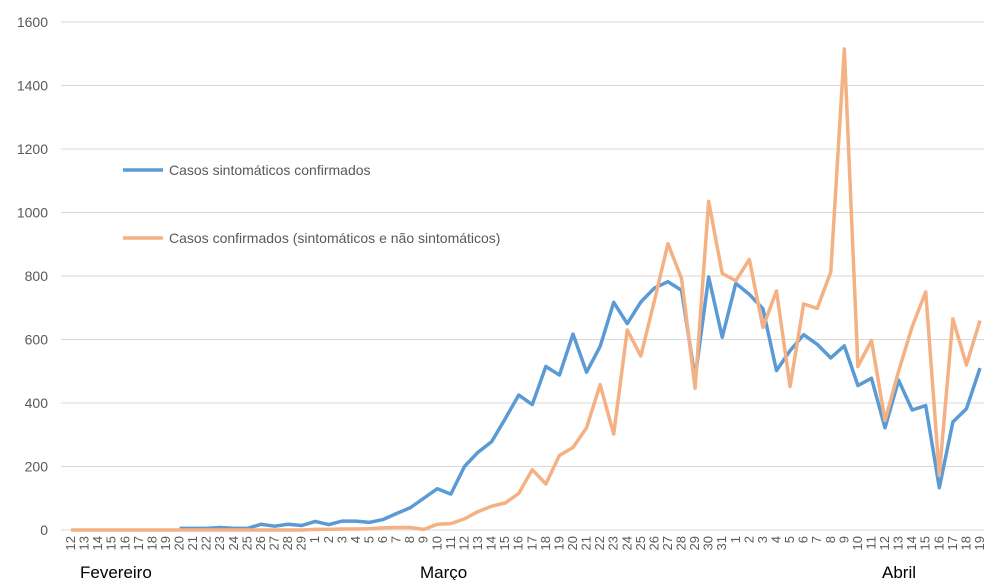 This screenshot has width=986, height=580. What do you see at coordinates (37, 467) in the screenshot?
I see `y-tick-label: 200` at bounding box center [37, 467].